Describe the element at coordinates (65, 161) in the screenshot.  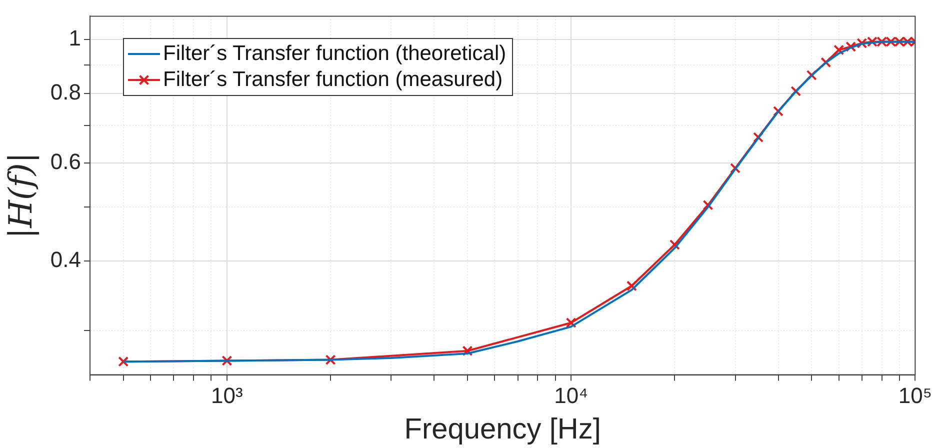
I see `y-tick-label: 0.6` at that location.